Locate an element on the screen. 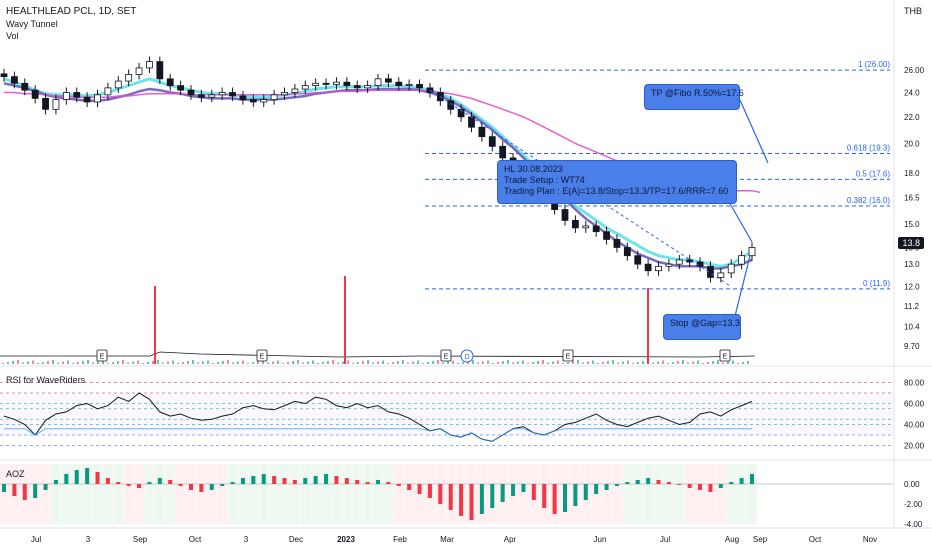 The image size is (932, 550). indicator-wavy-tunnel: Wavy Tunnel is located at coordinates (32, 24).